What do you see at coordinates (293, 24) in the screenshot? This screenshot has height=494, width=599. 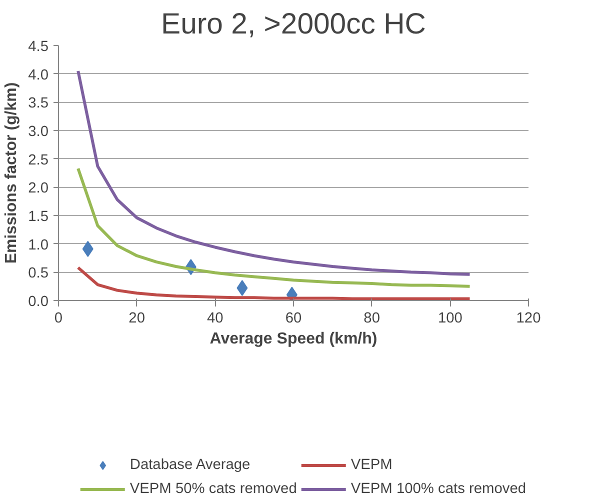 I see `chart-title: Euro 2, >2000cc HC` at bounding box center [293, 24].